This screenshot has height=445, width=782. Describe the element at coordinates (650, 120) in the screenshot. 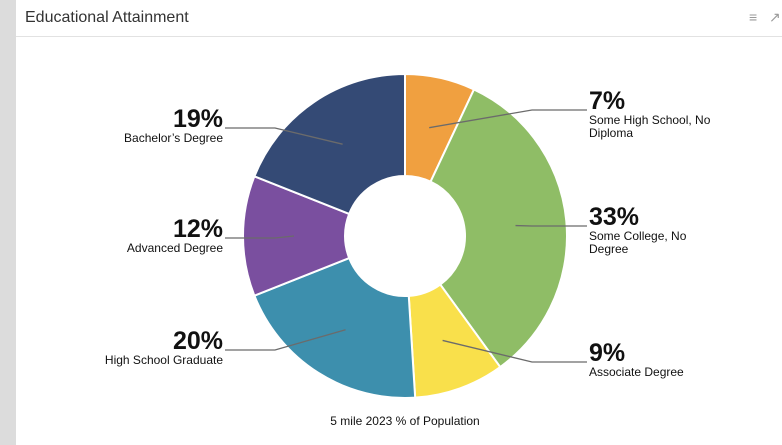

I see `category-label: Some High School, No` at that location.